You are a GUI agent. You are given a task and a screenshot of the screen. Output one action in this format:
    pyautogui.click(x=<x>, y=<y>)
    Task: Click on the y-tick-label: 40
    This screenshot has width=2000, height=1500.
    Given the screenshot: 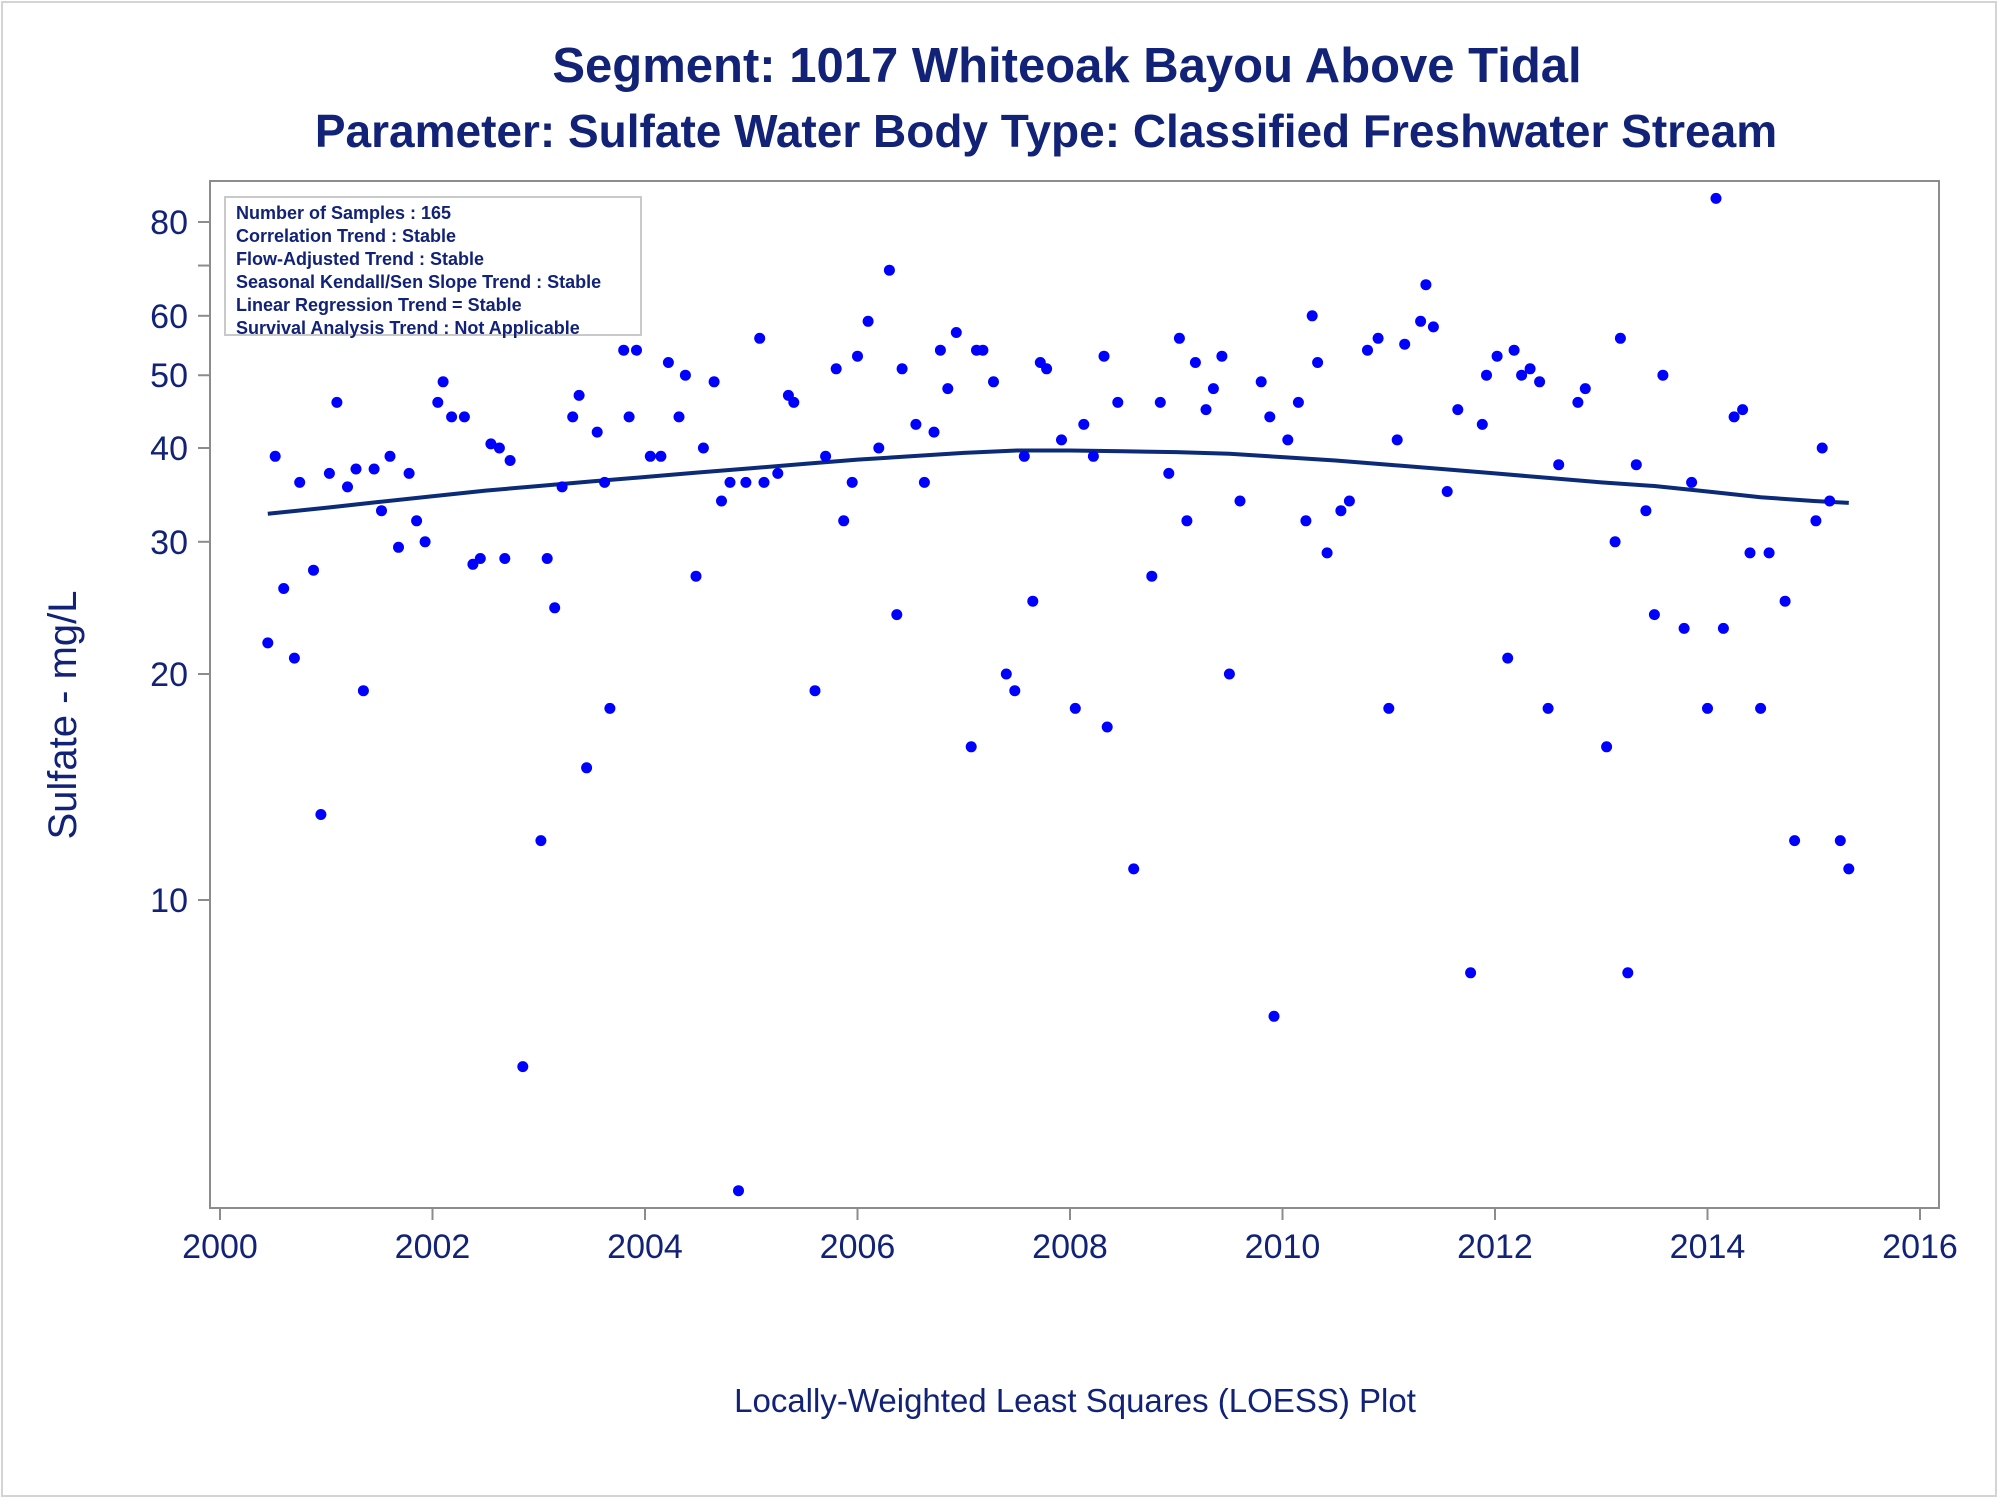 What is the action you would take?
    pyautogui.click(x=169, y=449)
    